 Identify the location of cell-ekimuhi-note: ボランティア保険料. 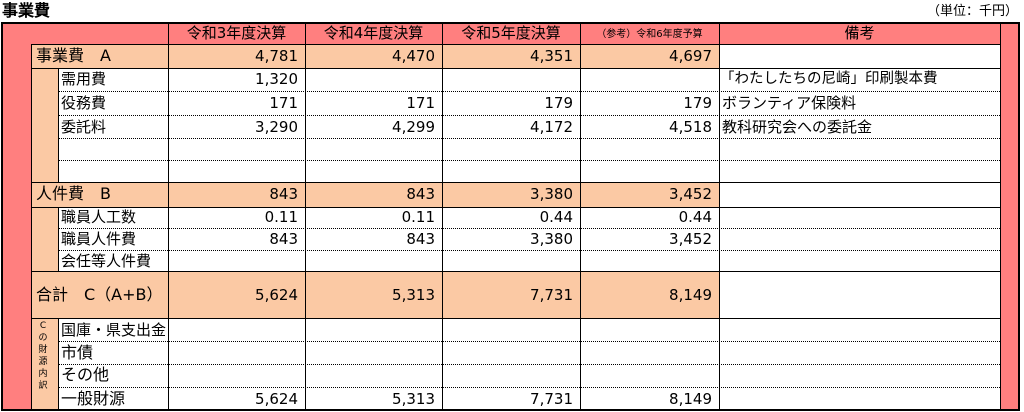
(789, 103).